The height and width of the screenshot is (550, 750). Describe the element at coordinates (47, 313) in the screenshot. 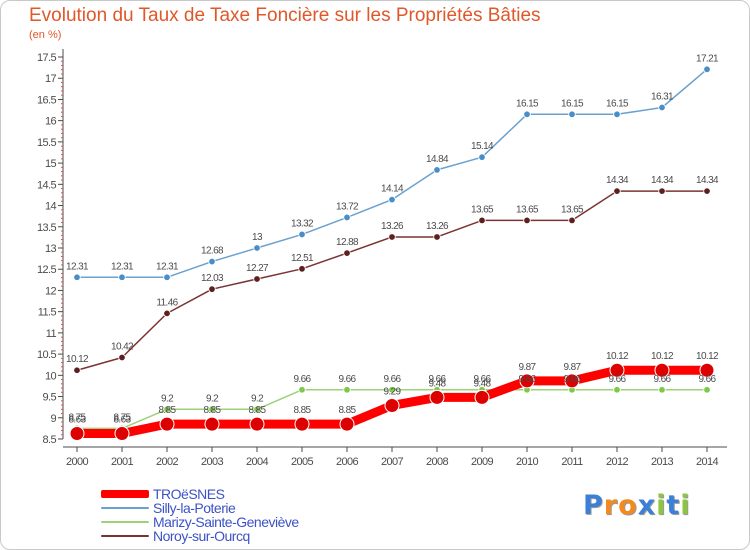

I see `y-tick-label: 11.5` at that location.